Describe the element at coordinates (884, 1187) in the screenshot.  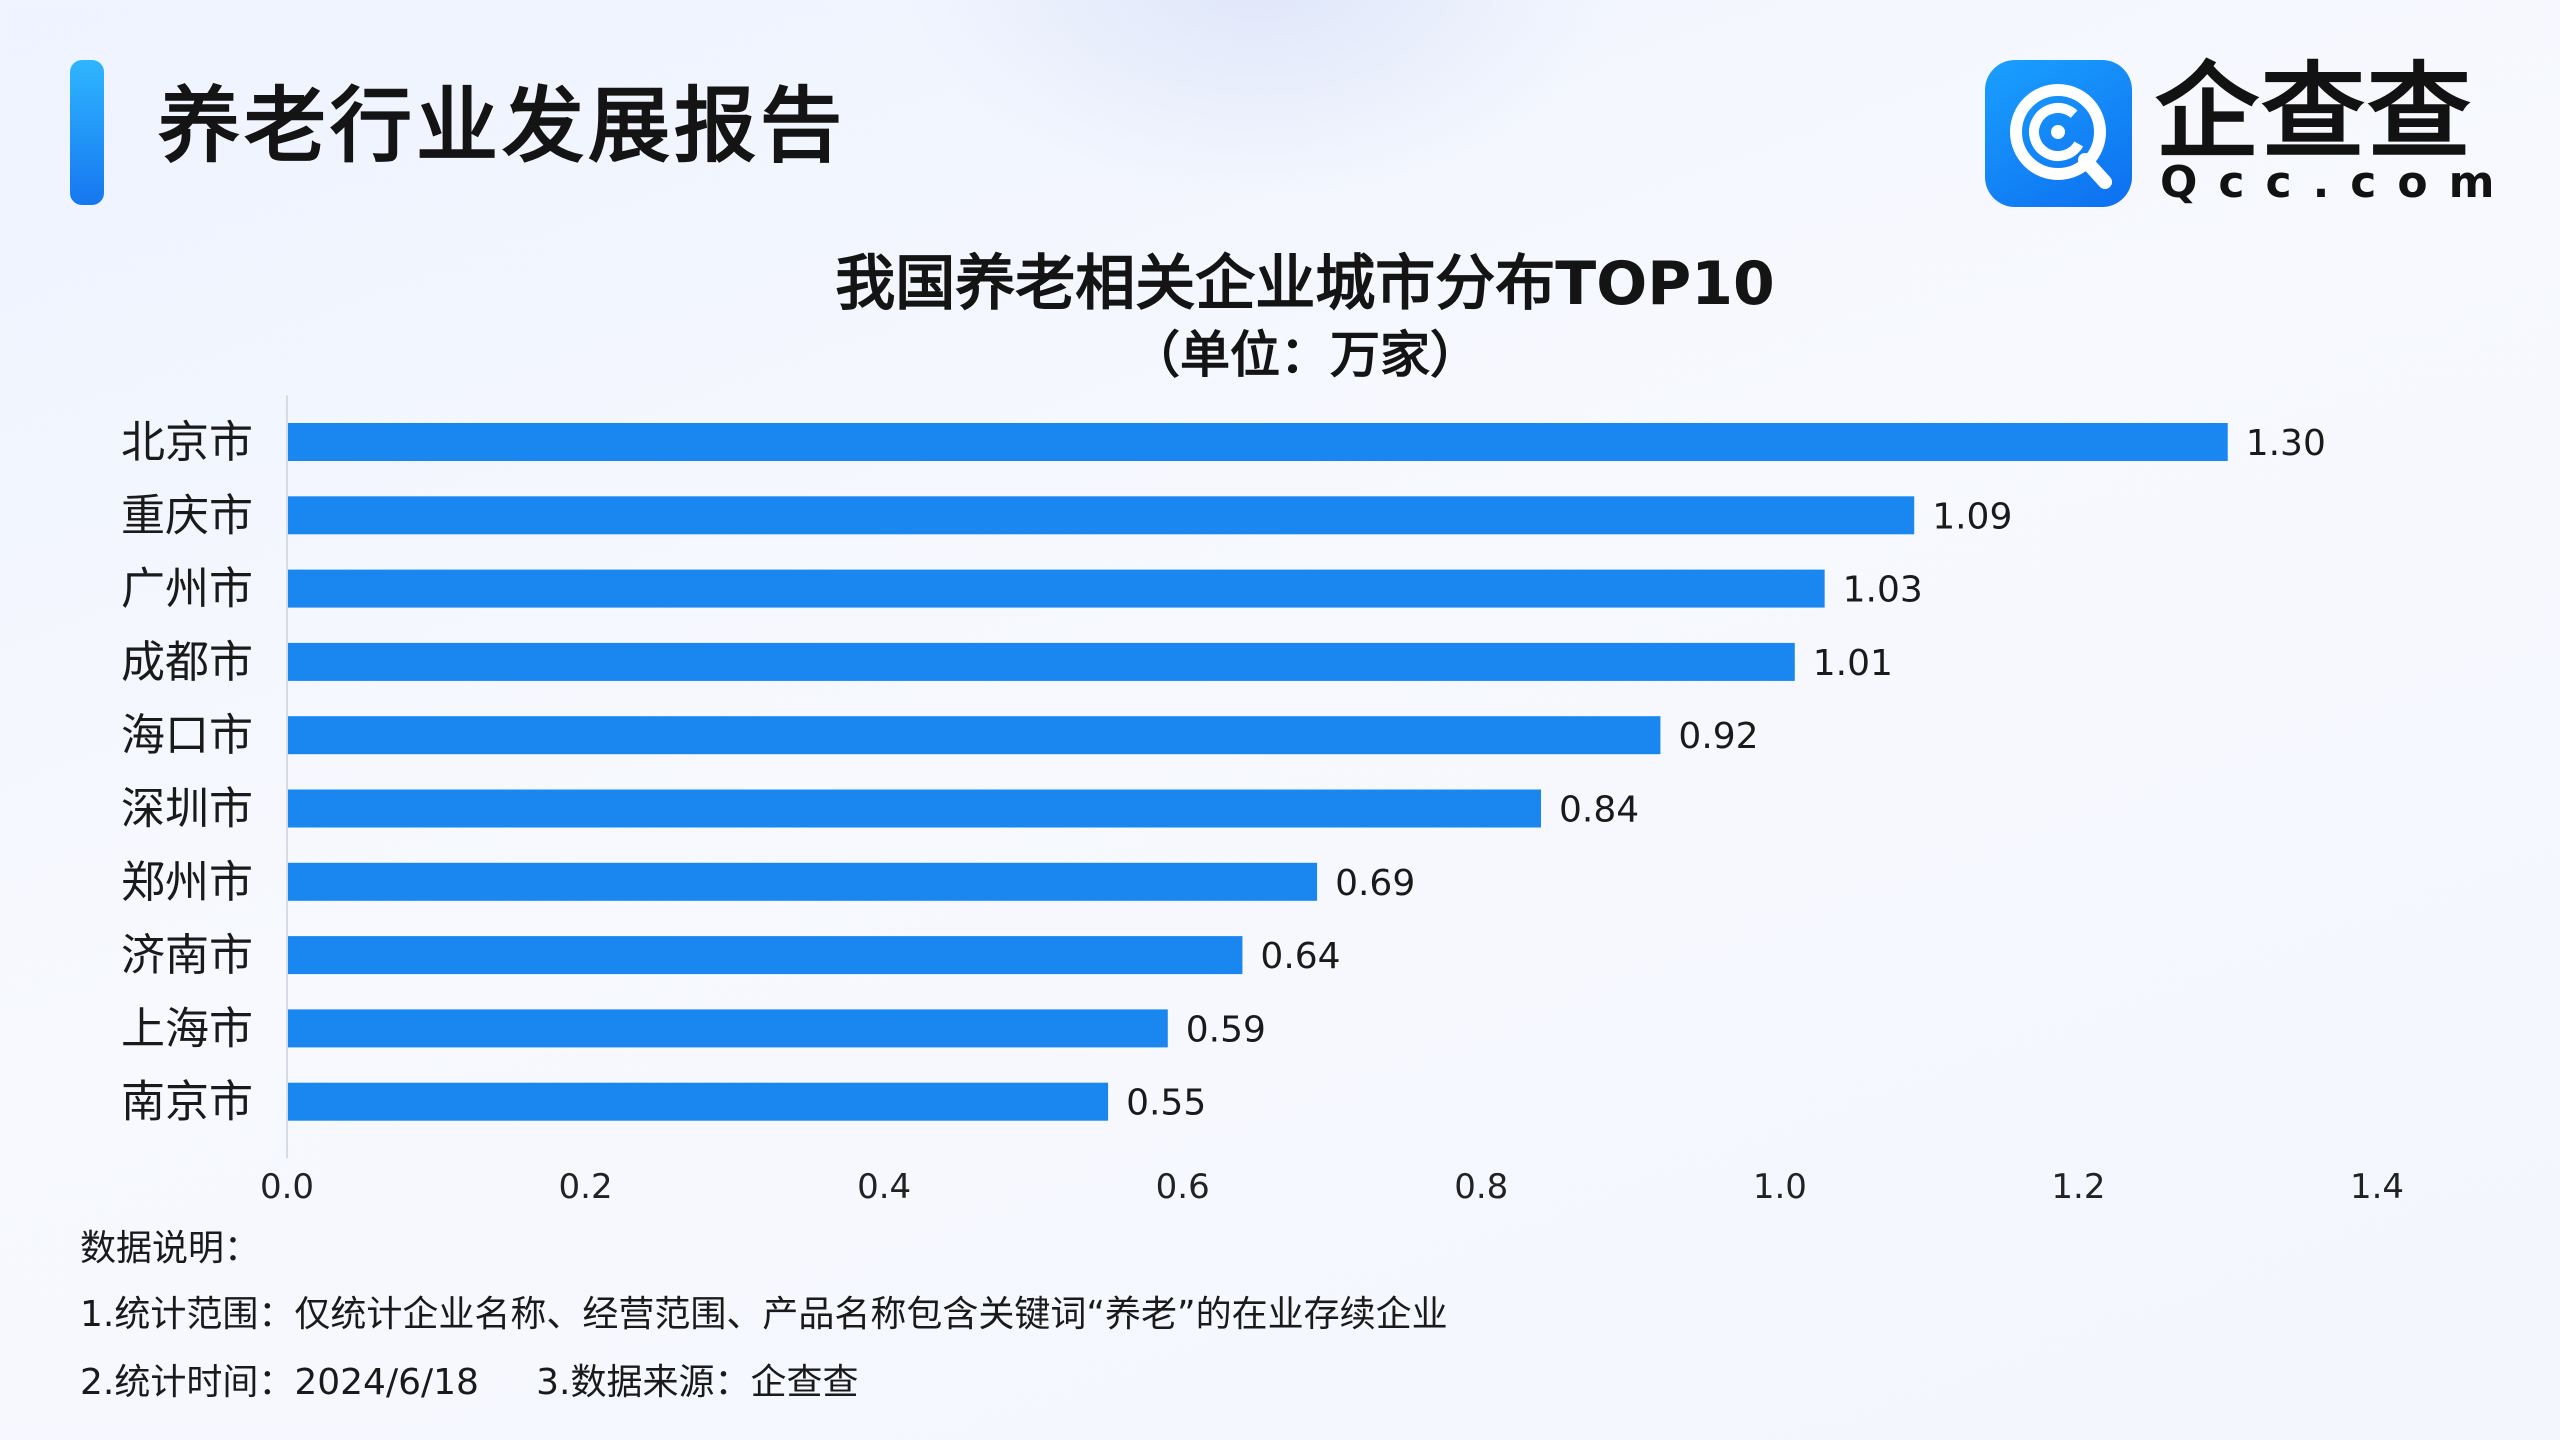
I see `x-tick-label: 0.4` at that location.